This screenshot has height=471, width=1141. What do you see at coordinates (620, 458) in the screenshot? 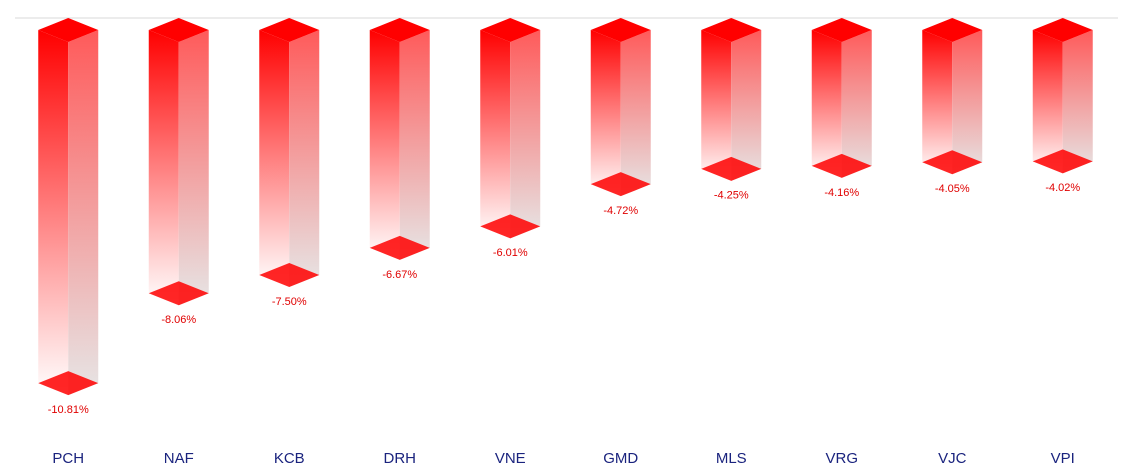
I see `x-tick-label: GMD` at bounding box center [620, 458].